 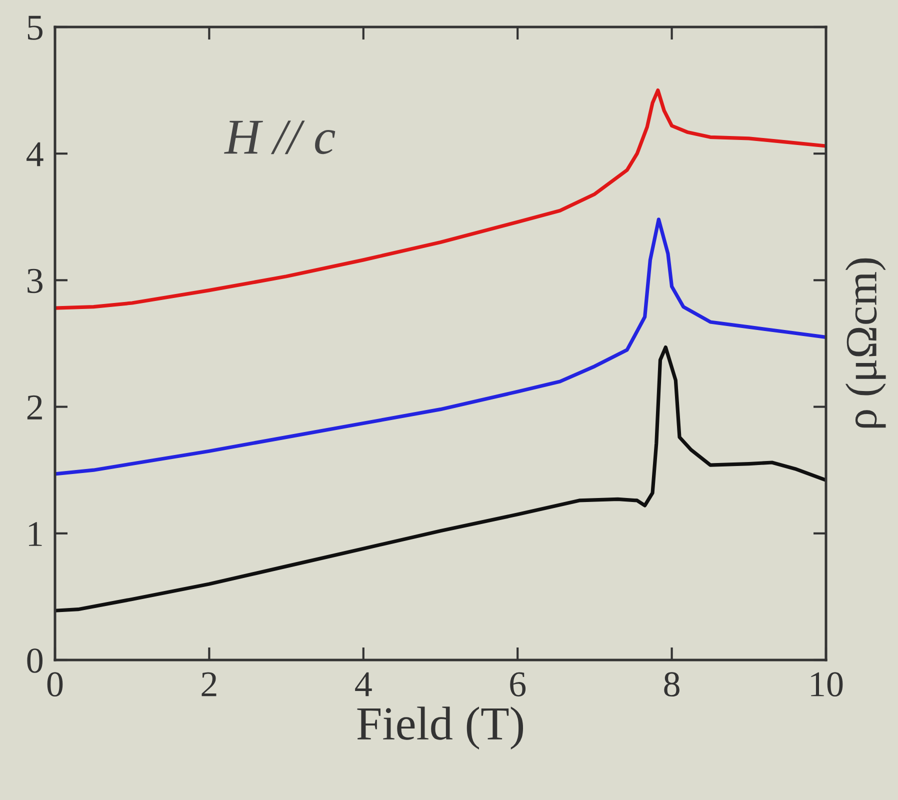 I want to click on x-tick-label: 4, so click(x=363, y=684).